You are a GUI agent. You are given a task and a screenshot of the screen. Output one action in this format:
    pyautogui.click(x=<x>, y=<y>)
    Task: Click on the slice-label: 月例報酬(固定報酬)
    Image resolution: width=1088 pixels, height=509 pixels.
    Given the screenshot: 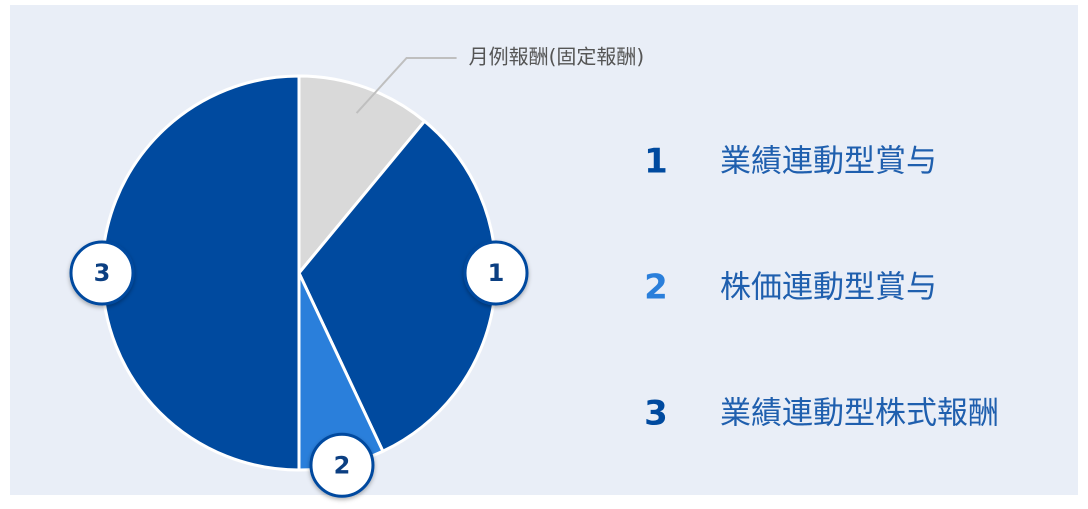 What is the action you would take?
    pyautogui.click(x=557, y=57)
    